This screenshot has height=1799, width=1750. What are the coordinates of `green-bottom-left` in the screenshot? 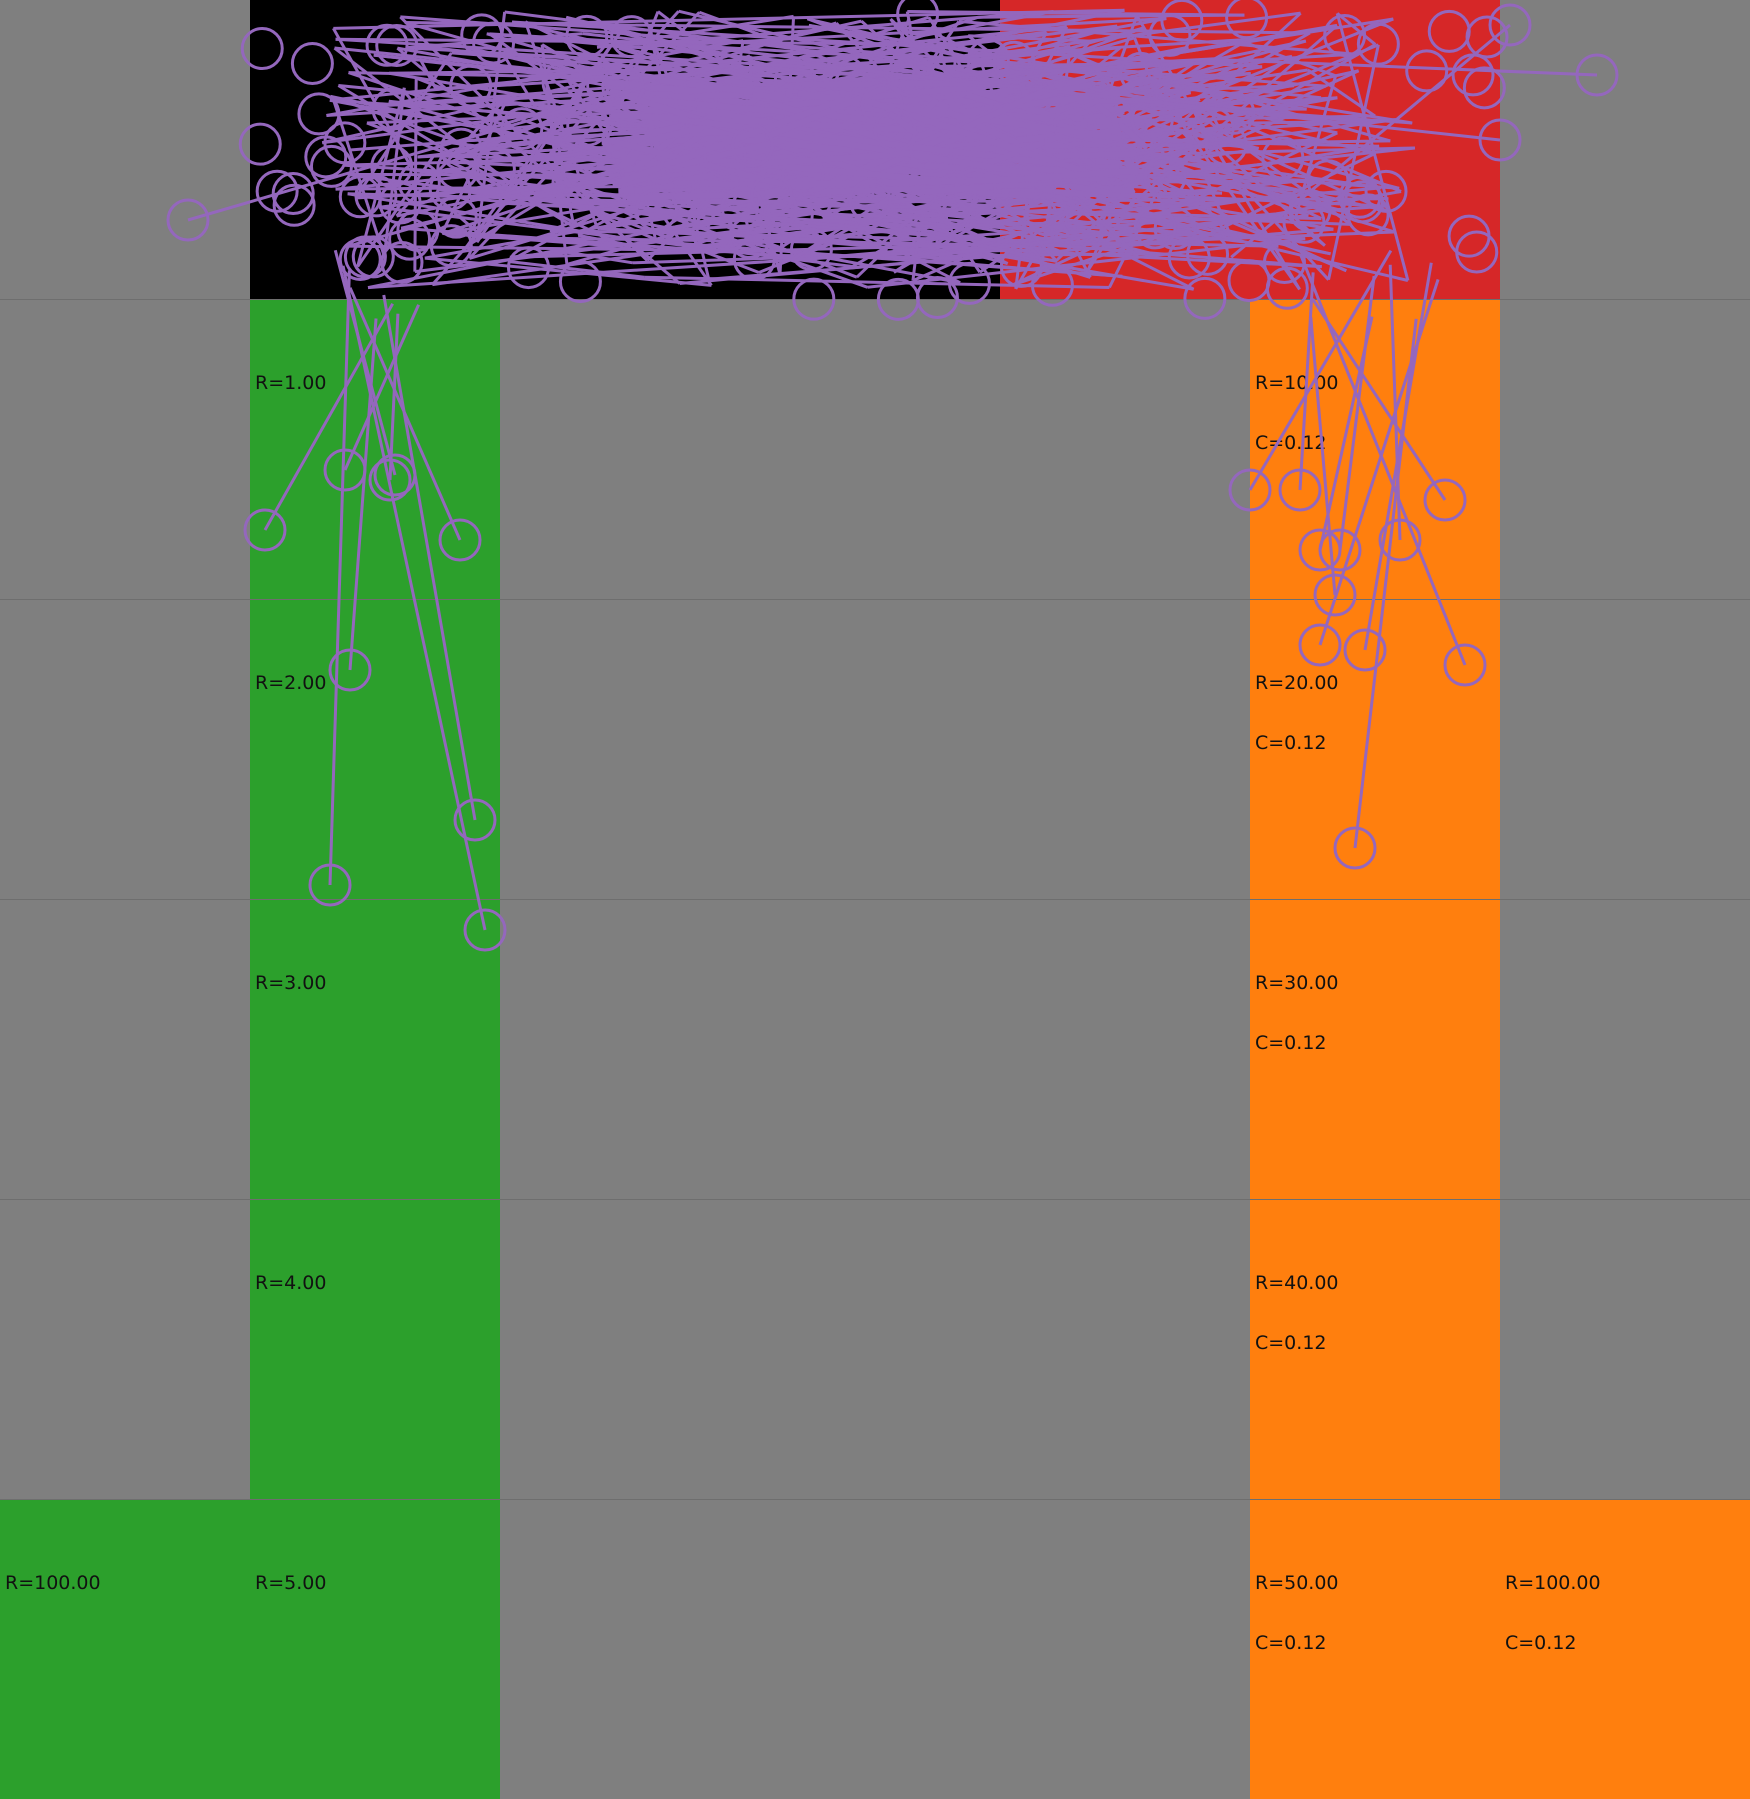 It's located at (125, 1649).